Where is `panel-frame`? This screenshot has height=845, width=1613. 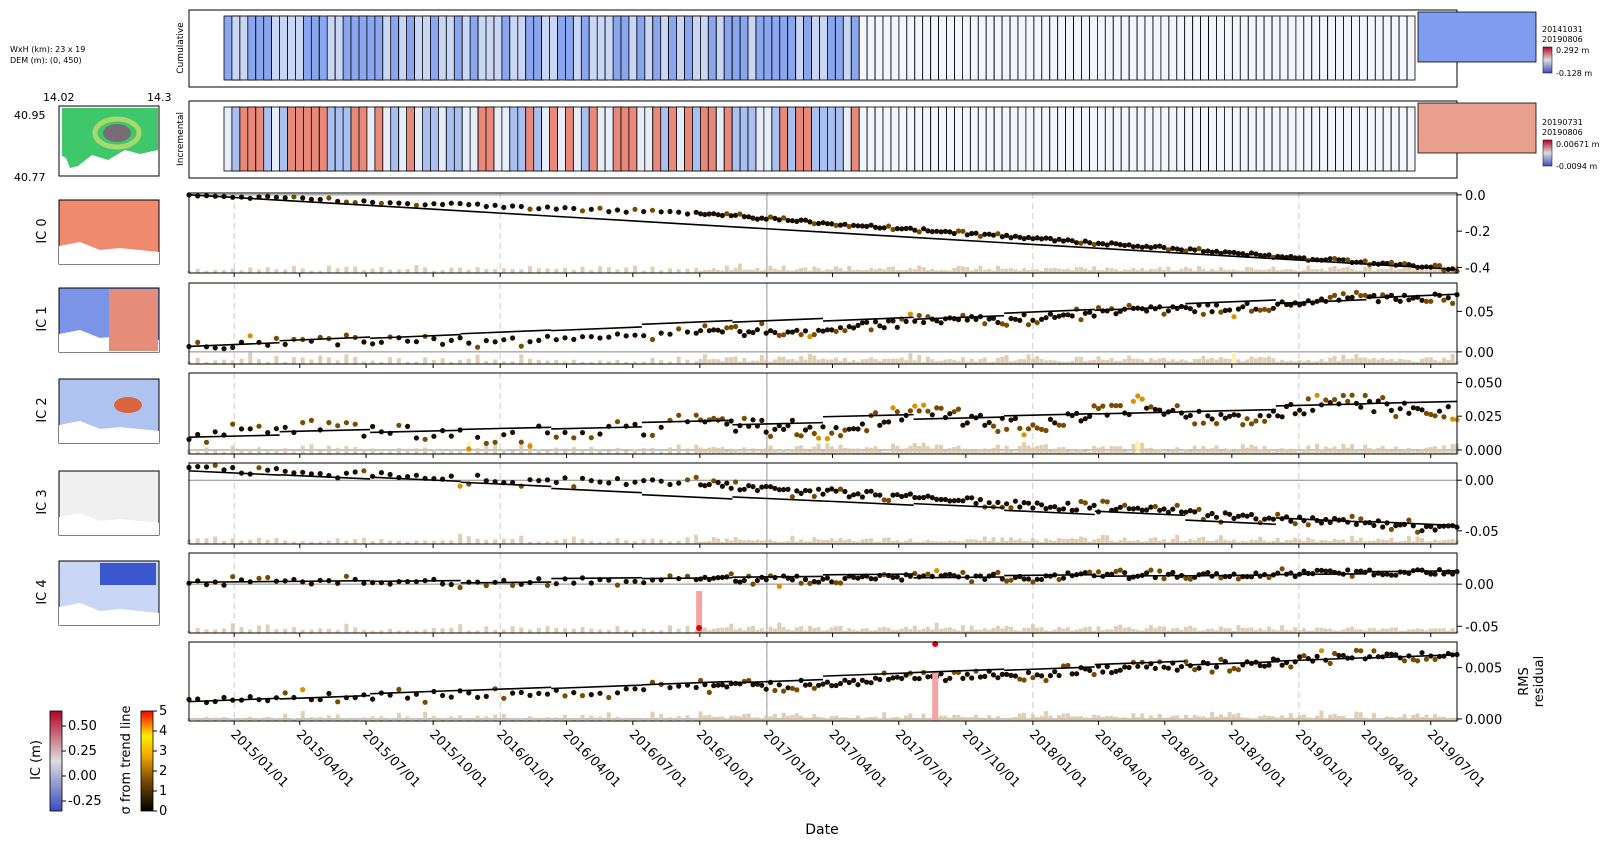
panel-frame is located at coordinates (823, 593).